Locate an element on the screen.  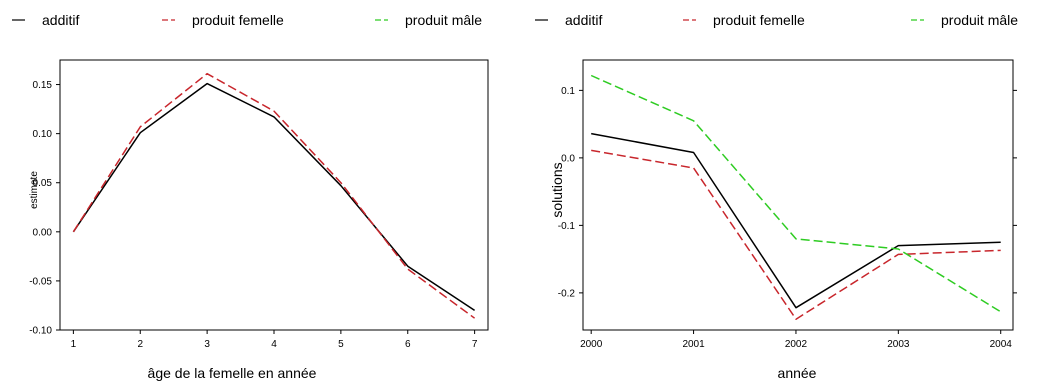
y-tick-label: 0.10 is located at coordinates (43, 134).